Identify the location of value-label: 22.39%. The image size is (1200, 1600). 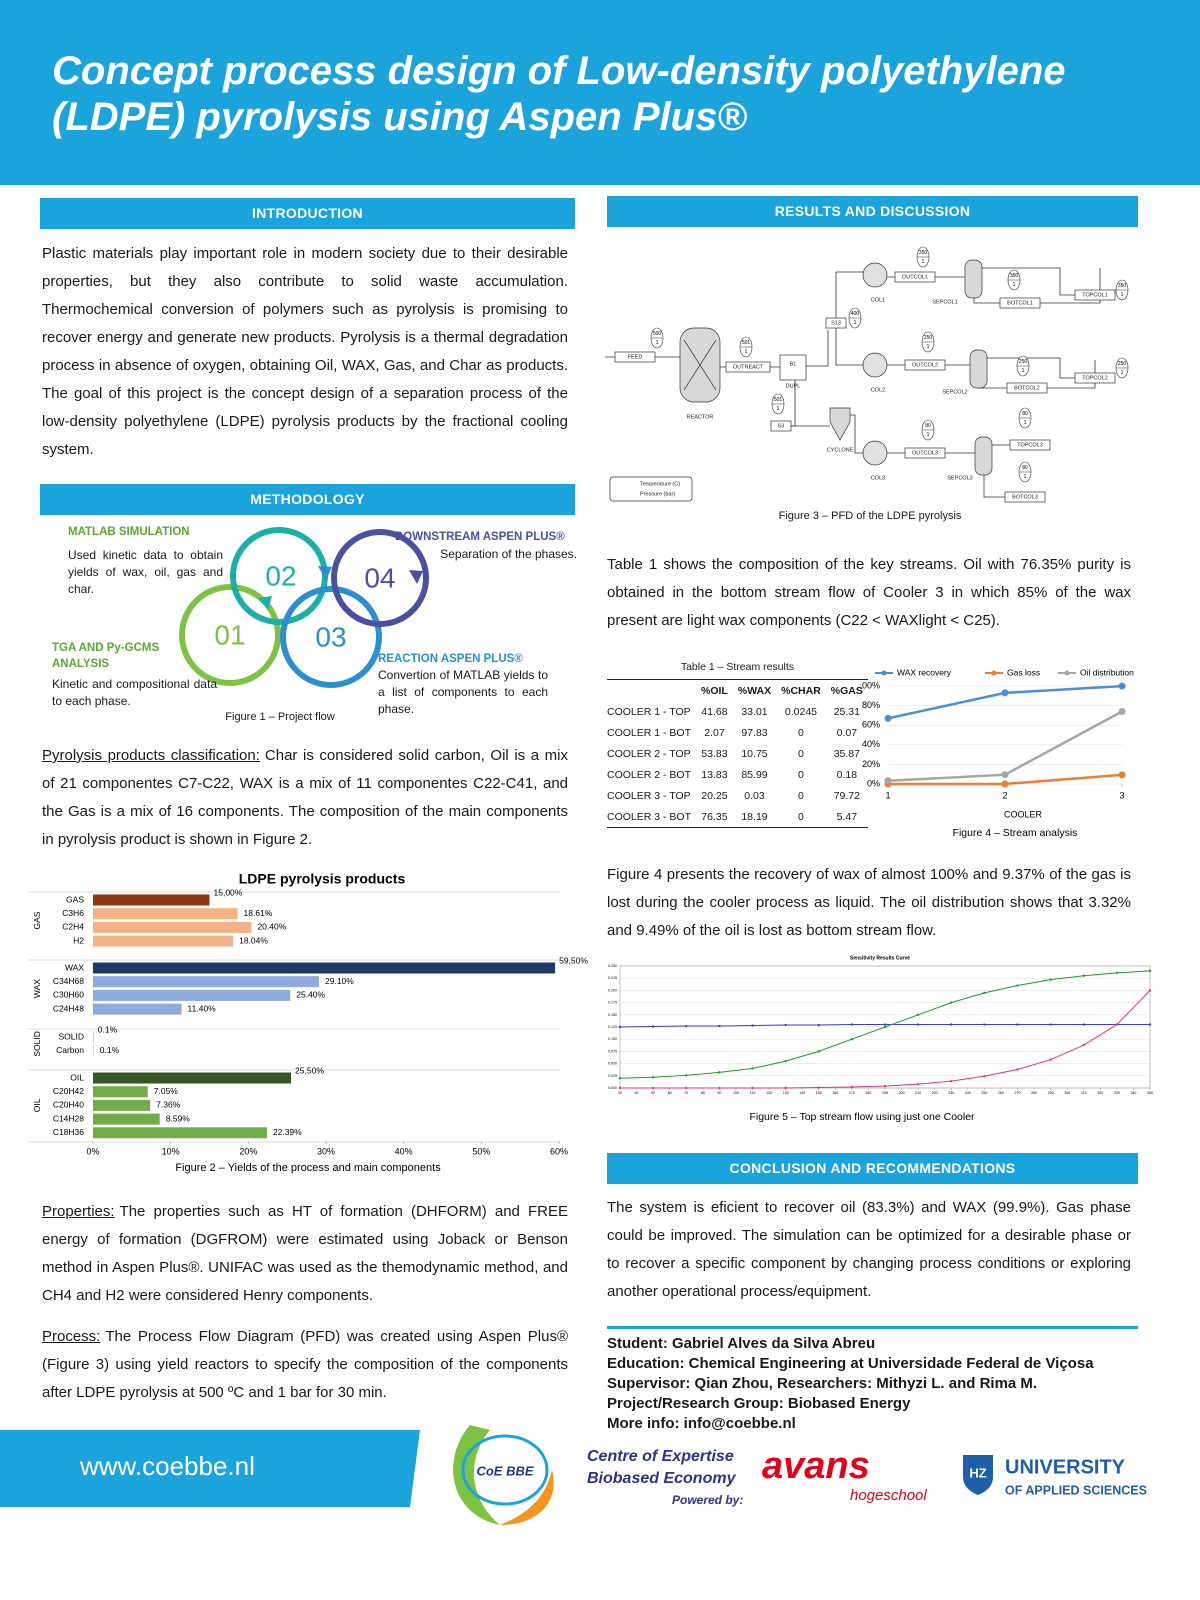
(287, 1132).